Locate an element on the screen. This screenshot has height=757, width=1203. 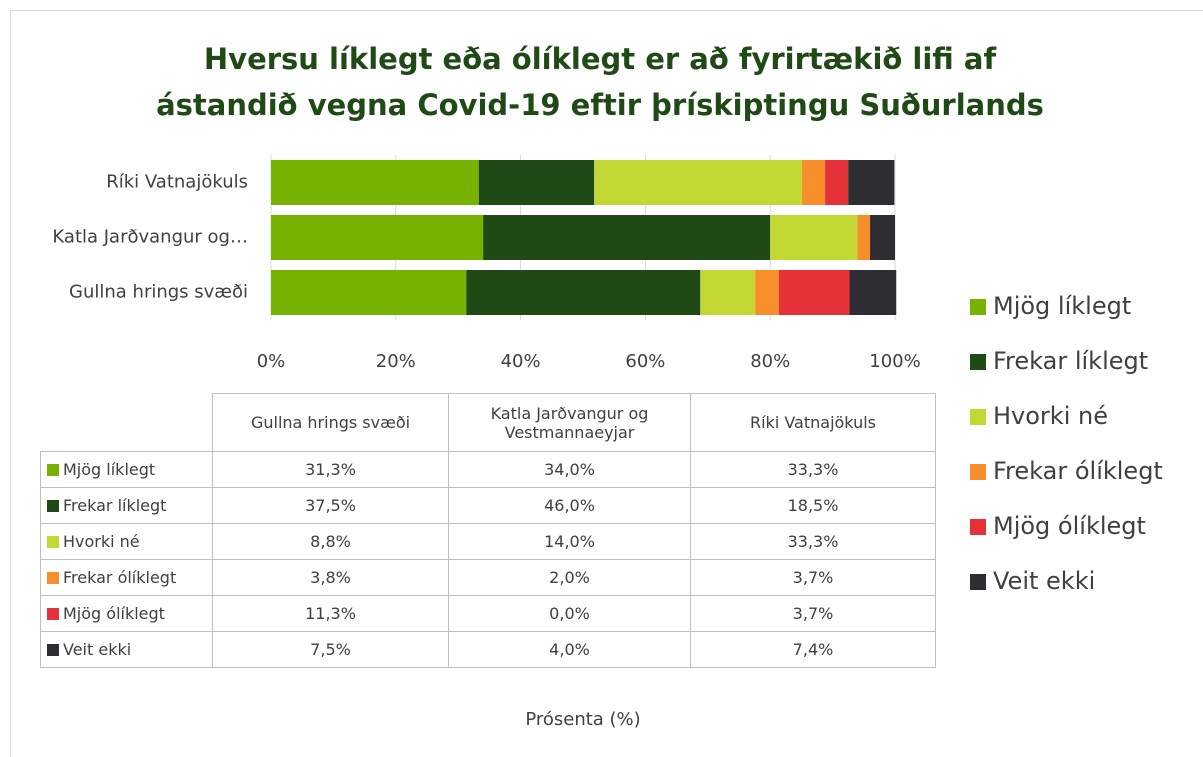
x-tick-label: 20% is located at coordinates (396, 361).